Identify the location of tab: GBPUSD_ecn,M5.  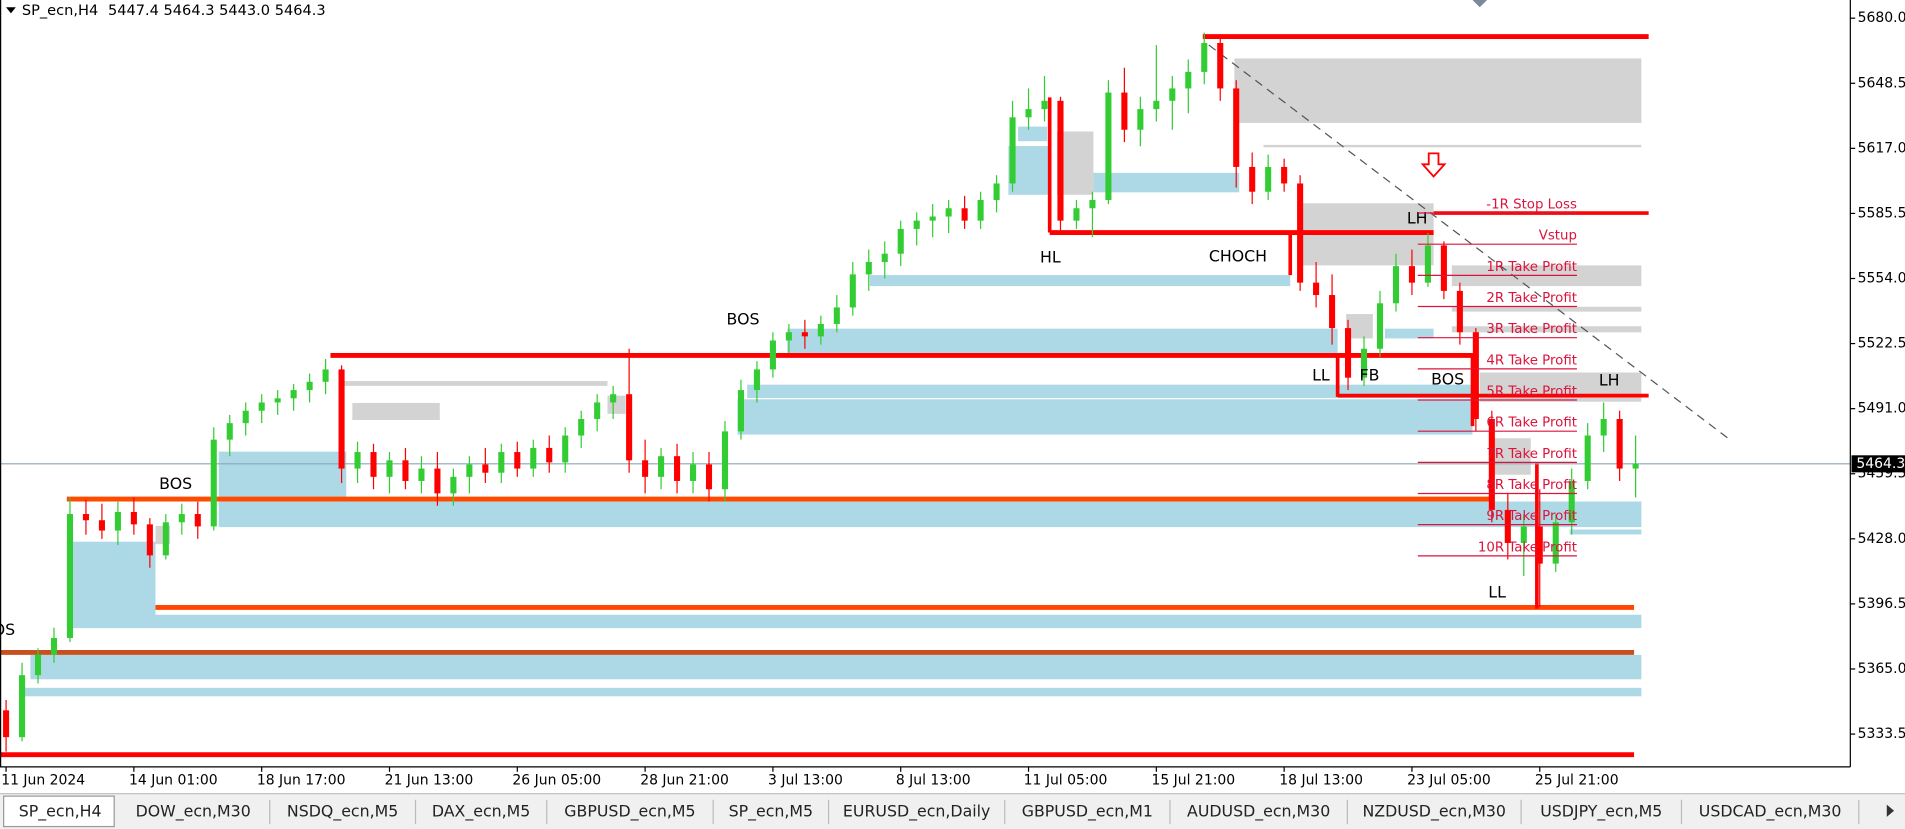
(629, 811).